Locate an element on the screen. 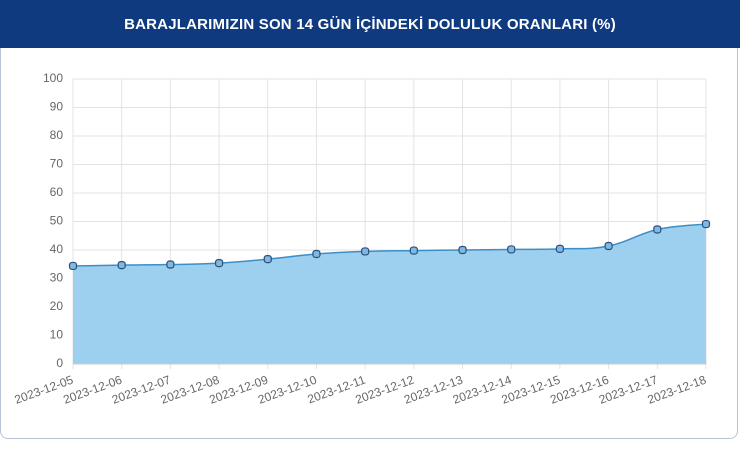  y-tick-label: 30 is located at coordinates (57, 278).